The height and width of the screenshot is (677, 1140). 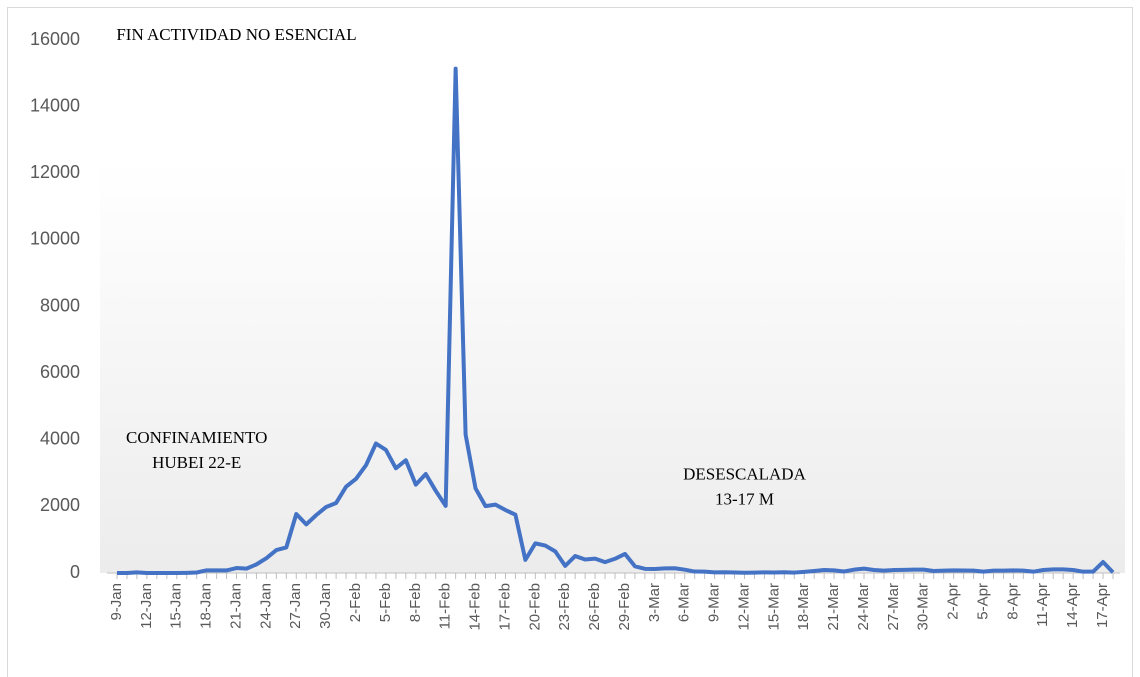 What do you see at coordinates (55, 172) in the screenshot?
I see `y-tick-label: 12000` at bounding box center [55, 172].